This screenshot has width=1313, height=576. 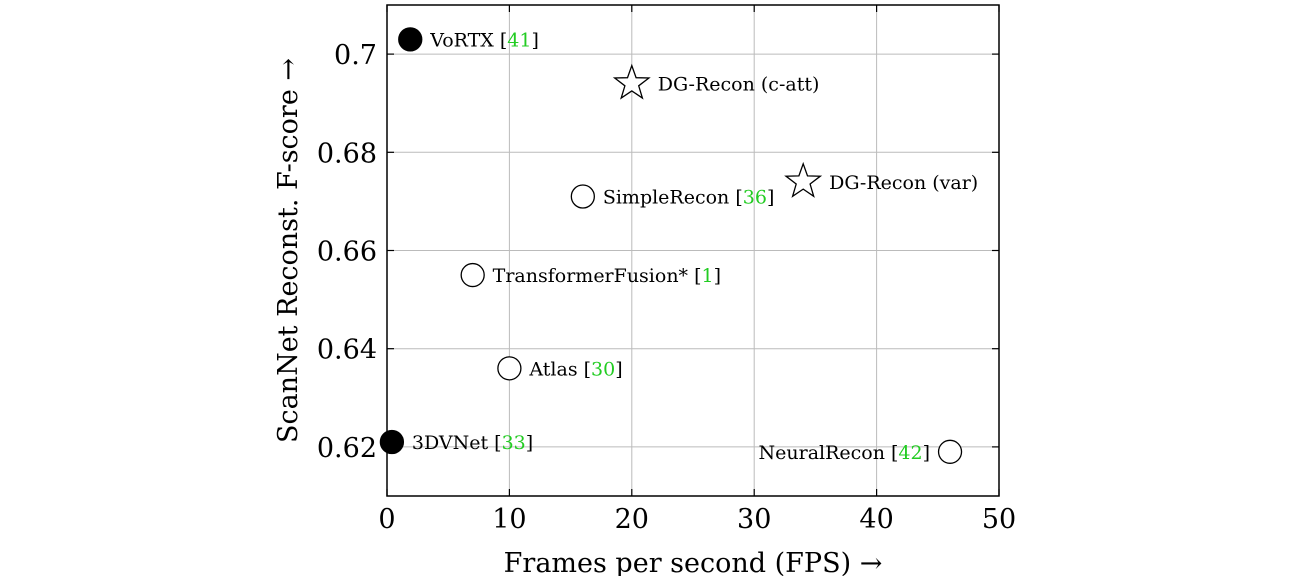 What do you see at coordinates (355, 55) in the screenshot?
I see `y-tick-label: 0.7` at bounding box center [355, 55].